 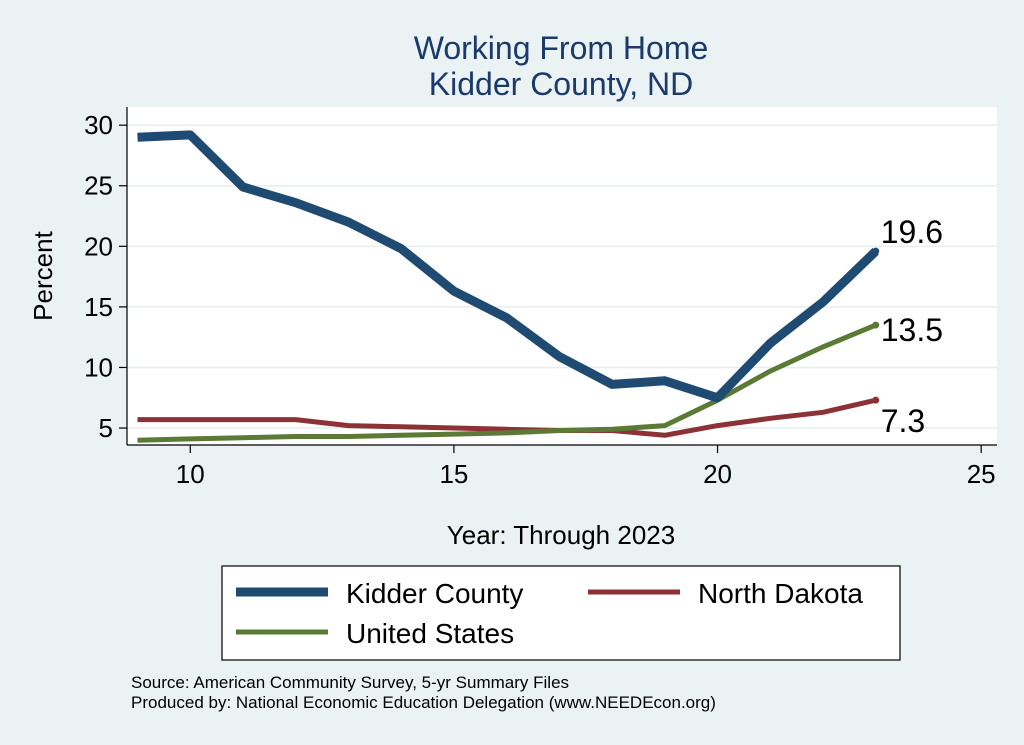 I want to click on end-label-kidder-county: 19.6, so click(x=912, y=232).